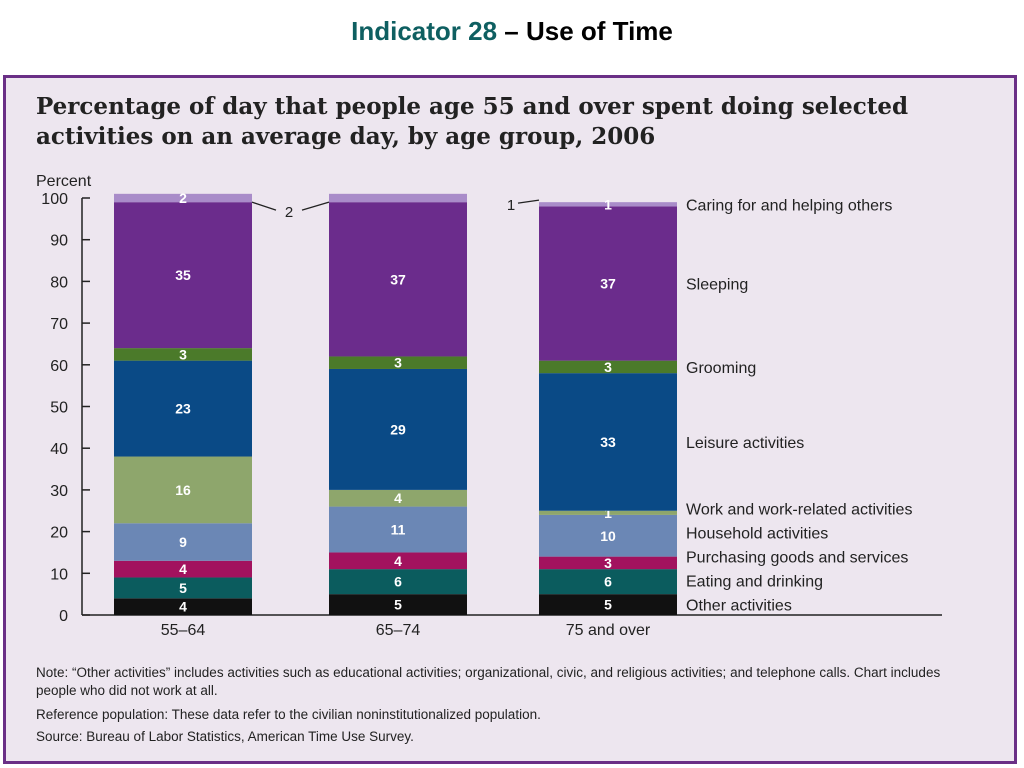 The height and width of the screenshot is (768, 1024). Describe the element at coordinates (54, 199) in the screenshot. I see `y-tick-label: 100` at that location.